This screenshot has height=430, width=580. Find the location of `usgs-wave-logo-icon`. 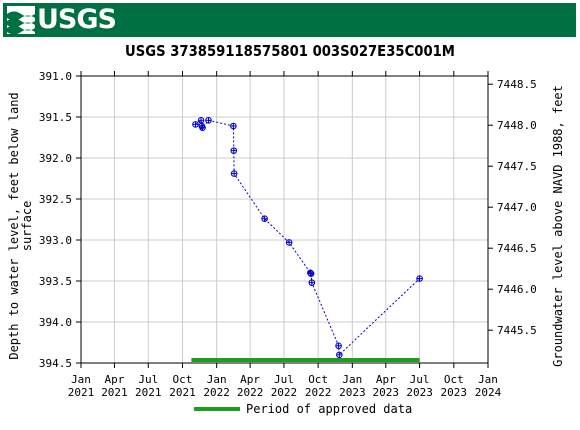

usgs-wave-logo-icon is located at coordinates (21, 20).